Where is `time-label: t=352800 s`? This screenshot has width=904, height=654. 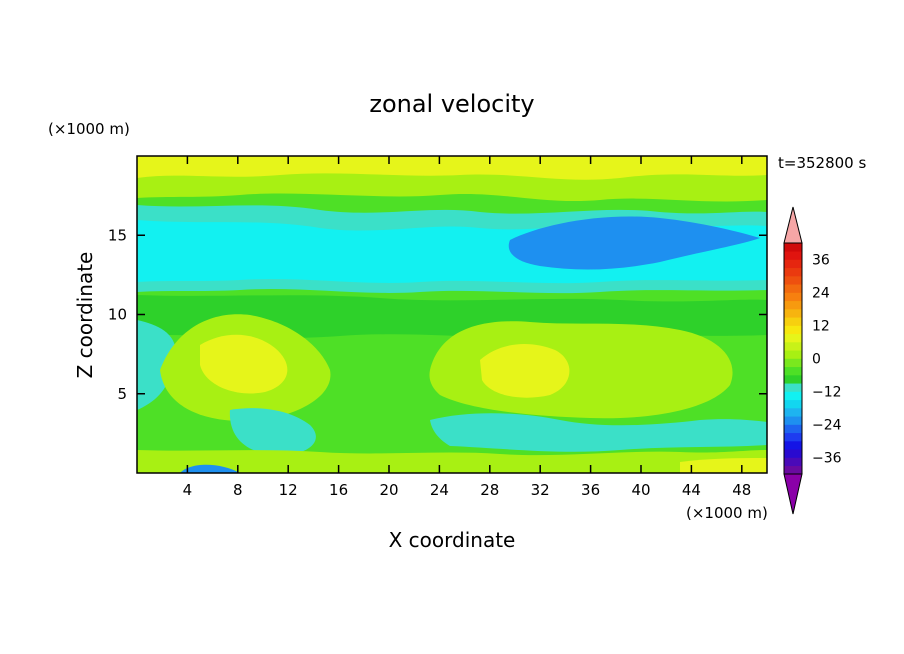
time-label: t=352800 s is located at coordinates (822, 163).